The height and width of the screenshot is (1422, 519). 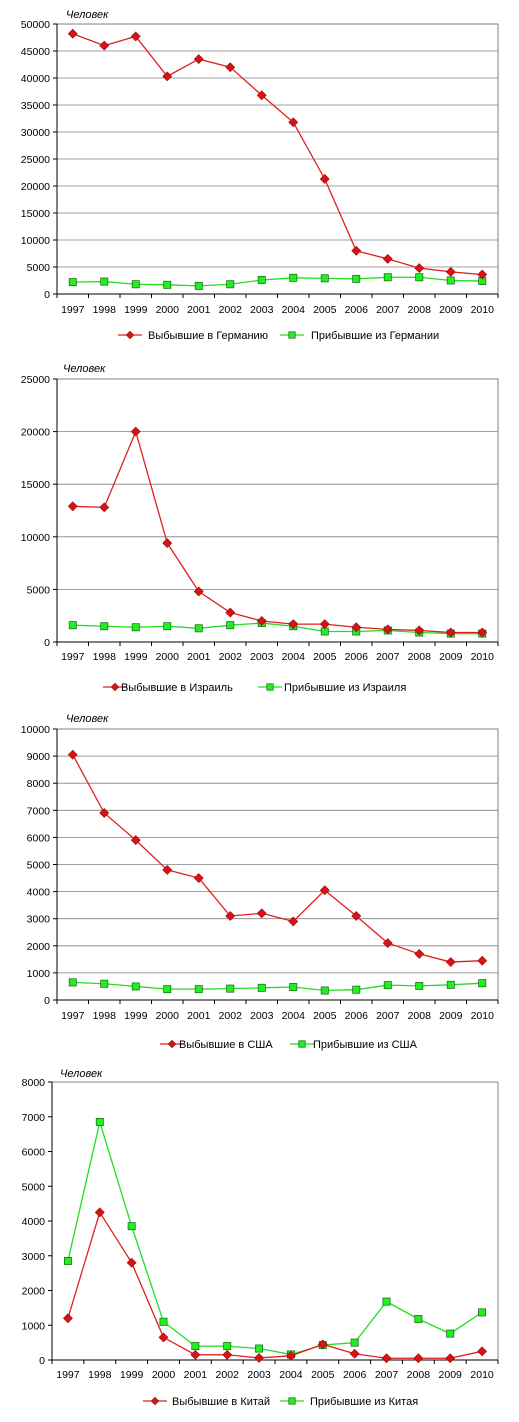 What do you see at coordinates (35, 433) in the screenshot?
I see `y-tick-label: 20000` at bounding box center [35, 433].